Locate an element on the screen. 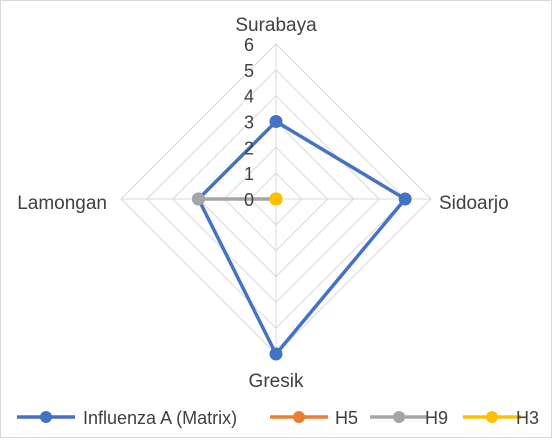 The width and height of the screenshot is (552, 442). legend: Influenza A (Matrix) H5 H9 H3 is located at coordinates (278, 418).